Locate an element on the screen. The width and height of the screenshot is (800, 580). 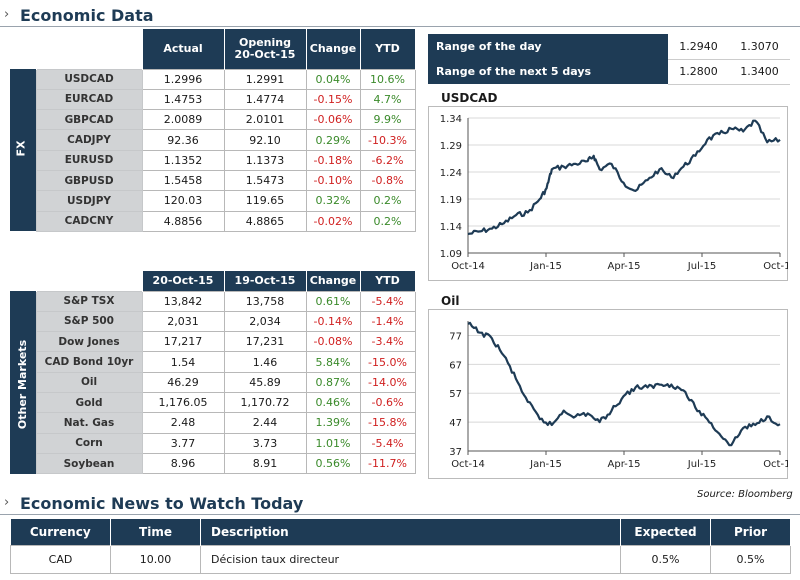
fx-value-1: 1.4753 is located at coordinates (183, 99).